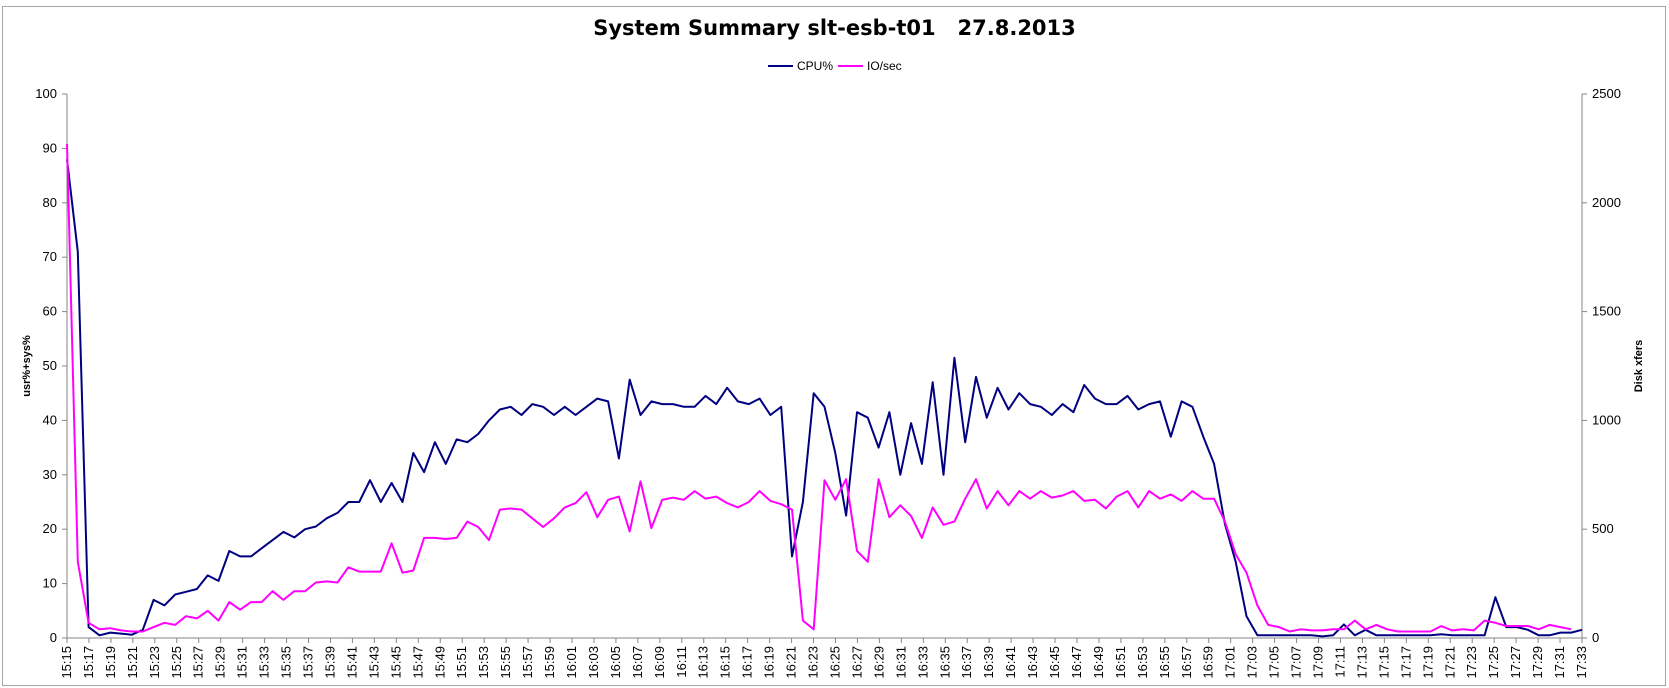 This screenshot has width=1669, height=688. I want to click on x-tick-label: 16:07, so click(637, 662).